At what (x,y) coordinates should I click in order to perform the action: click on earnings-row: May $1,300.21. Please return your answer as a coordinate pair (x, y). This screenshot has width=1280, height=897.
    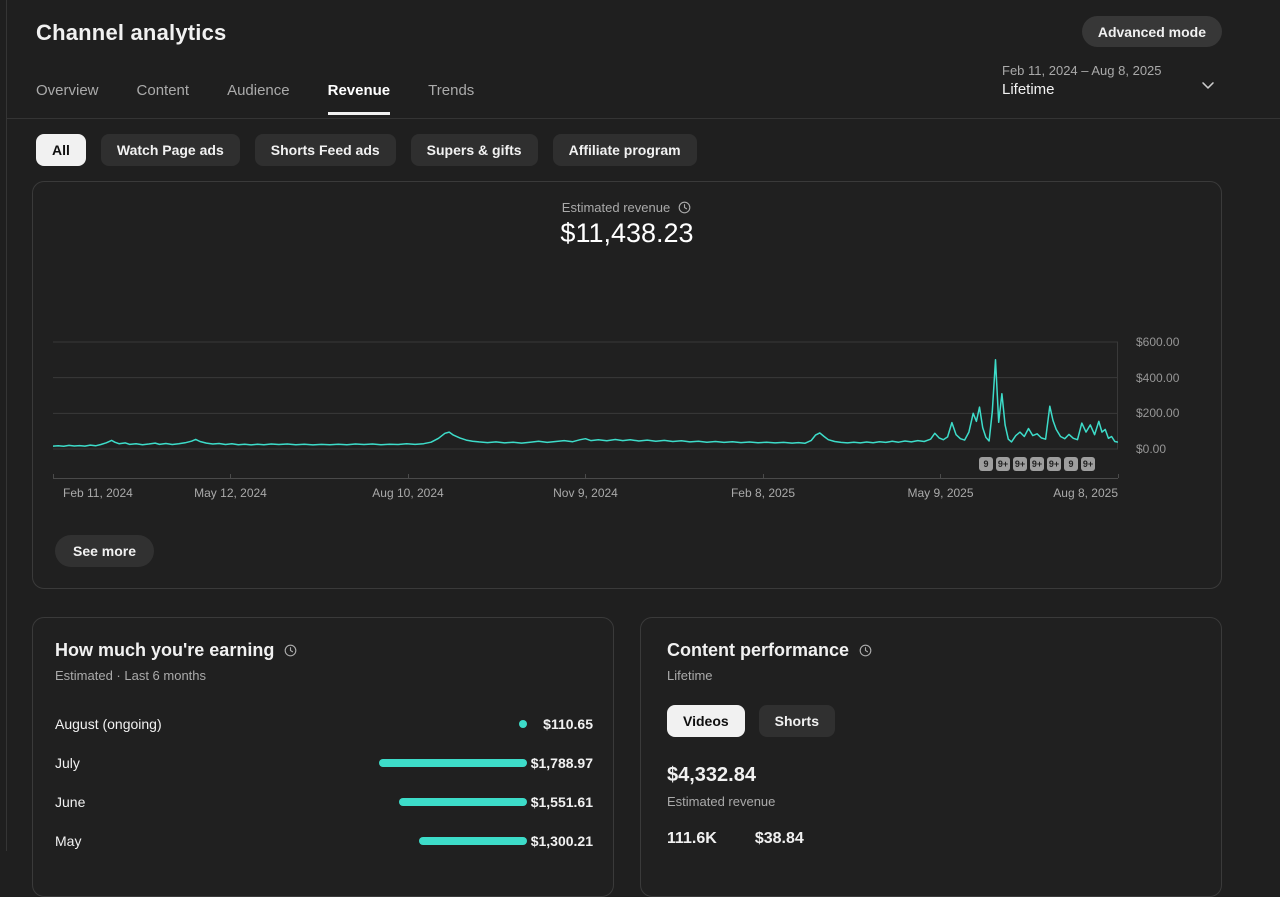
    Looking at the image, I should click on (323, 840).